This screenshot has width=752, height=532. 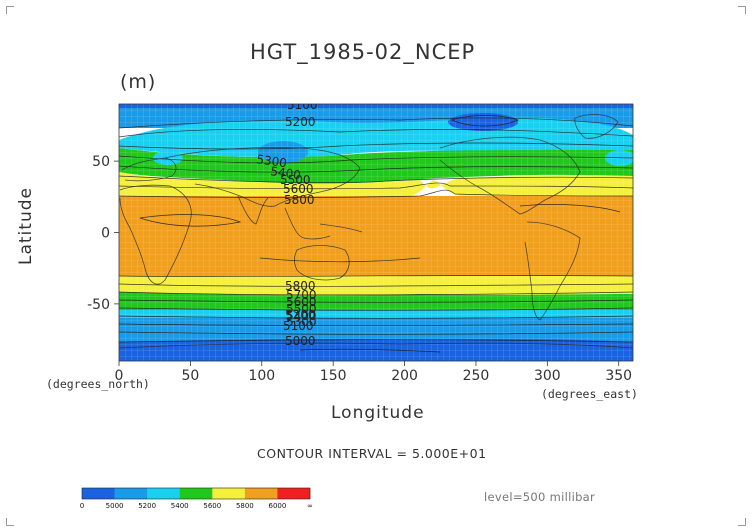 I want to click on x-tick-label: 50, so click(x=190, y=376).